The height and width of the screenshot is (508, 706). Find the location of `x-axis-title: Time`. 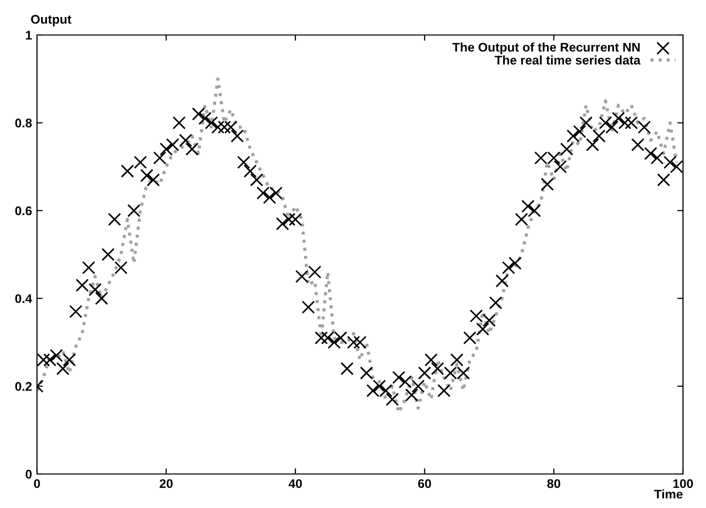

x-axis-title: Time is located at coordinates (668, 494).